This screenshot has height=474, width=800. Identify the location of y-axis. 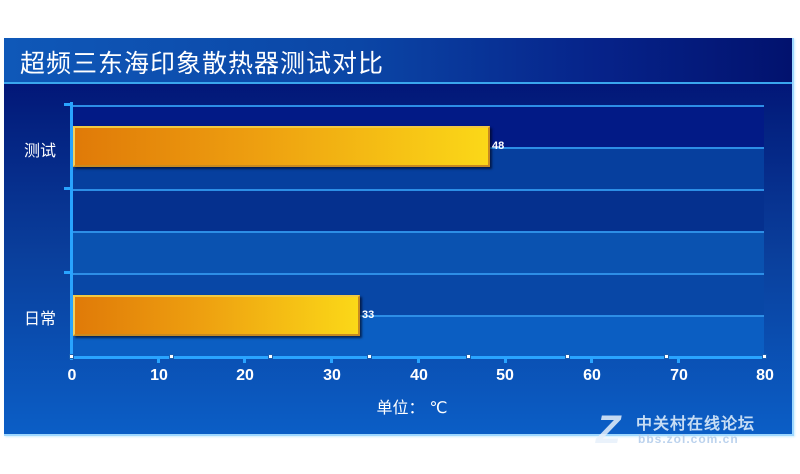
(71, 231).